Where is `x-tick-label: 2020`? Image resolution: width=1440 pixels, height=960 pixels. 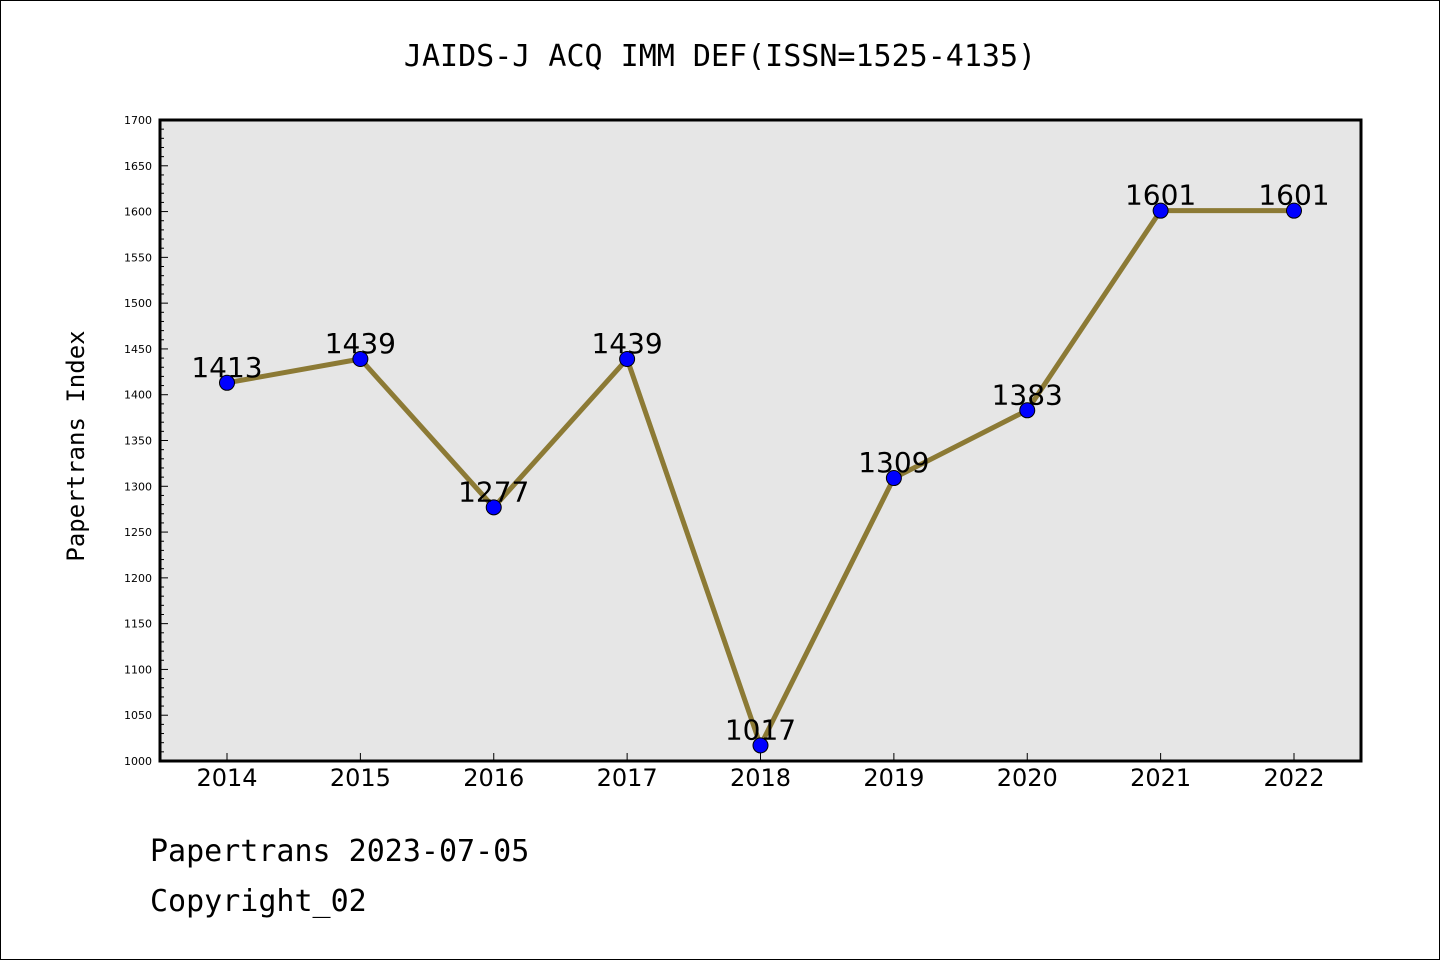 x-tick-label: 2020 is located at coordinates (1027, 778).